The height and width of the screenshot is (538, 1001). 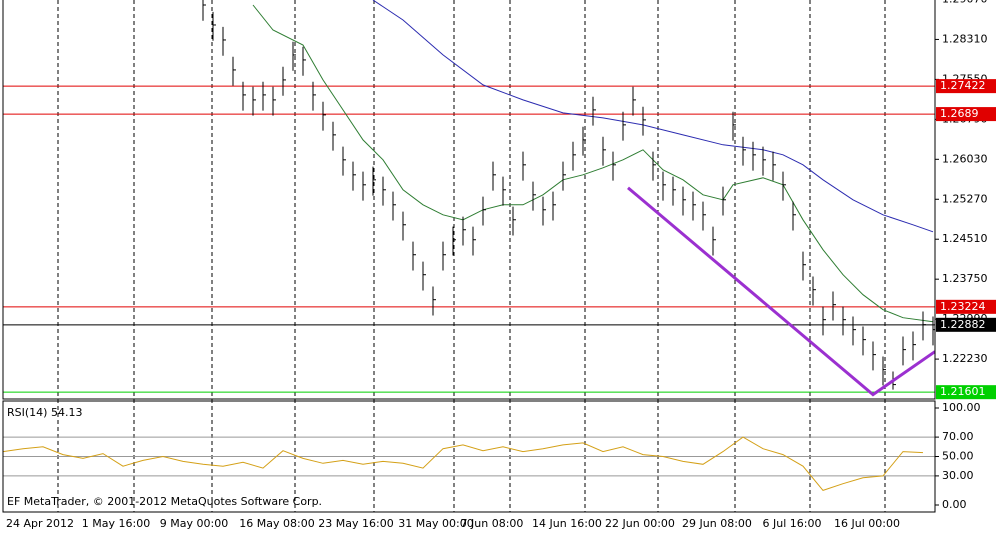 What do you see at coordinates (954, 504) in the screenshot?
I see `rsi-tick-label: 0.00` at bounding box center [954, 504].